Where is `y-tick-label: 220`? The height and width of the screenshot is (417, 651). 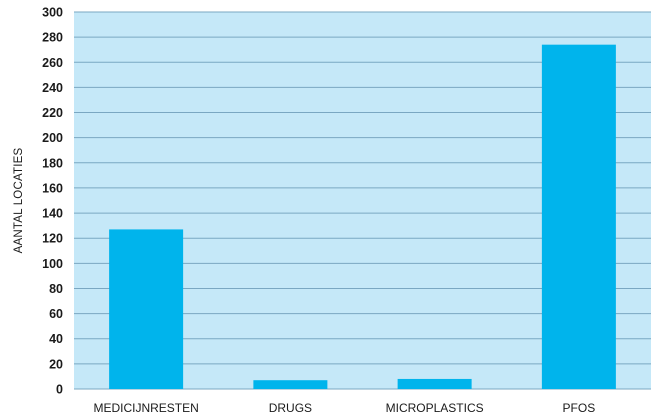
y-tick-label: 220 is located at coordinates (52, 113).